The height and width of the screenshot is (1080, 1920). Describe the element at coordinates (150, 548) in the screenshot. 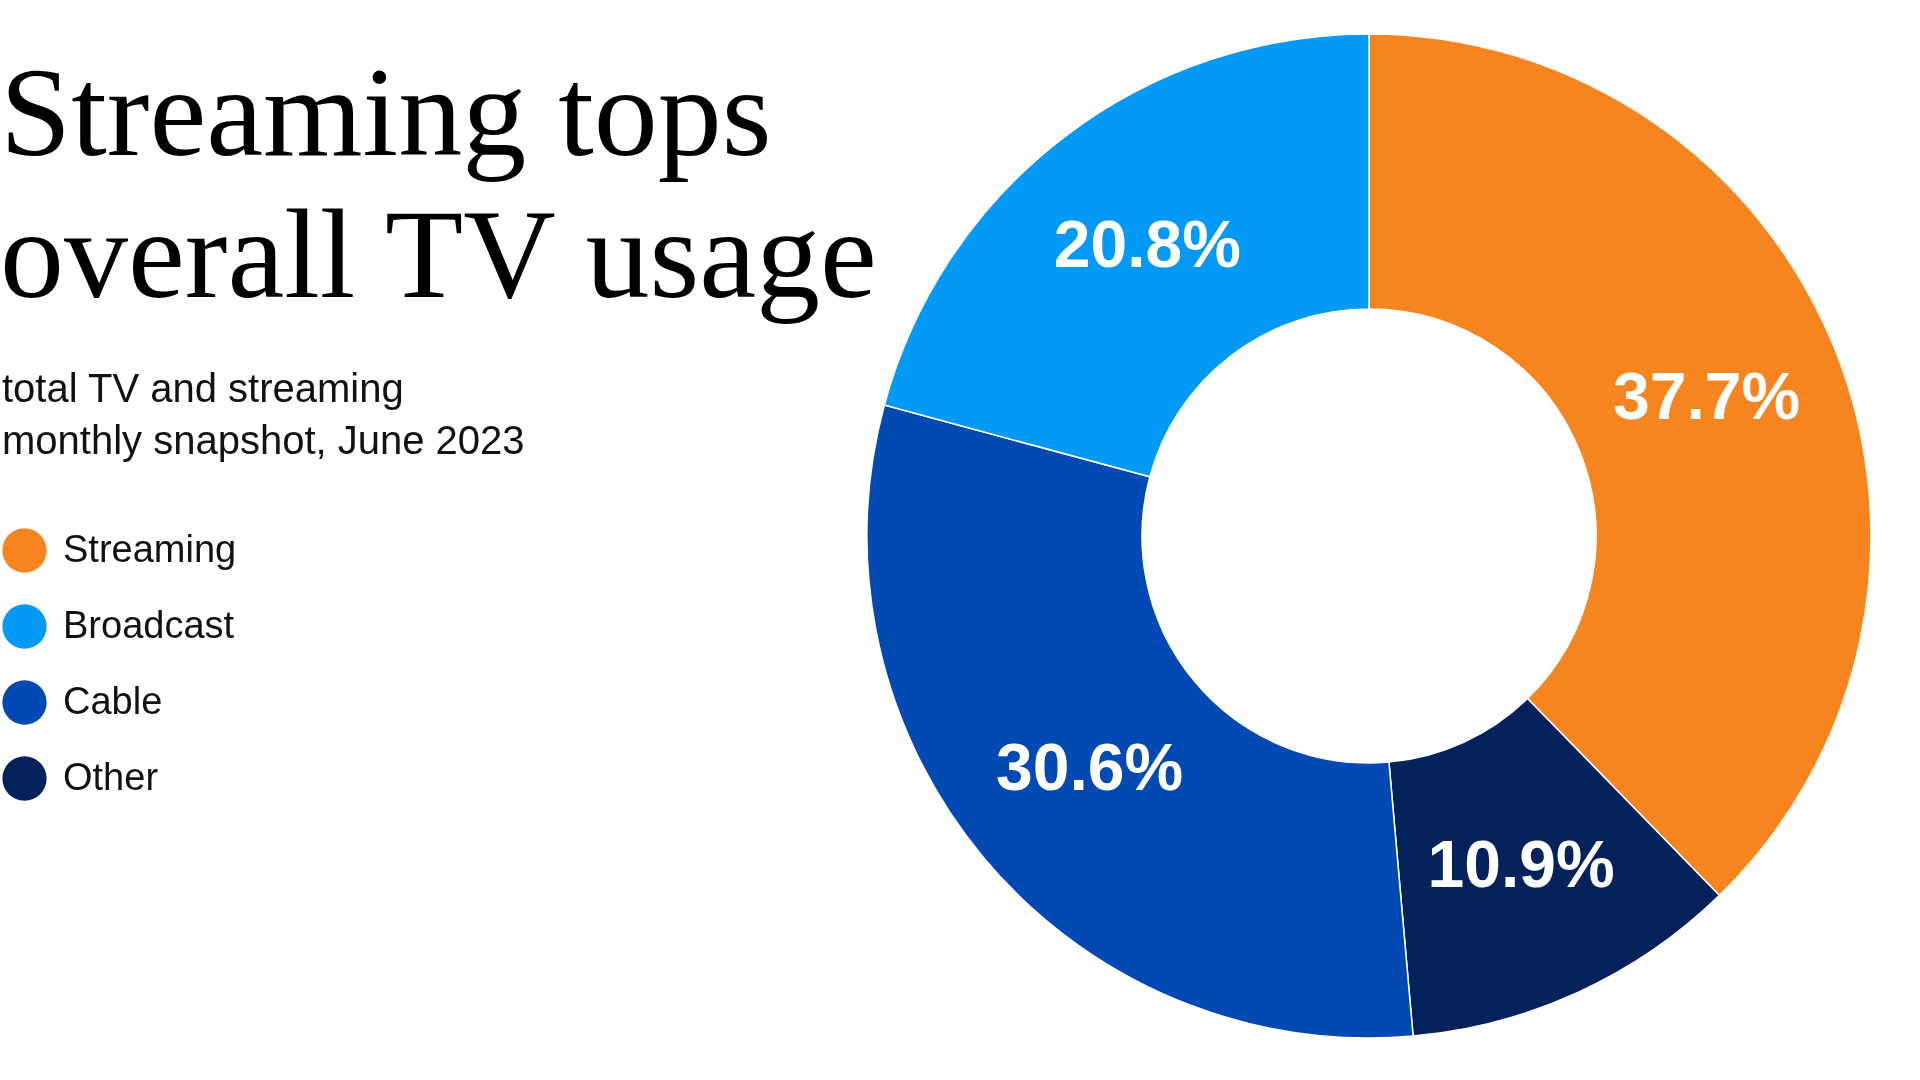

I see `legend-label: Streaming` at that location.